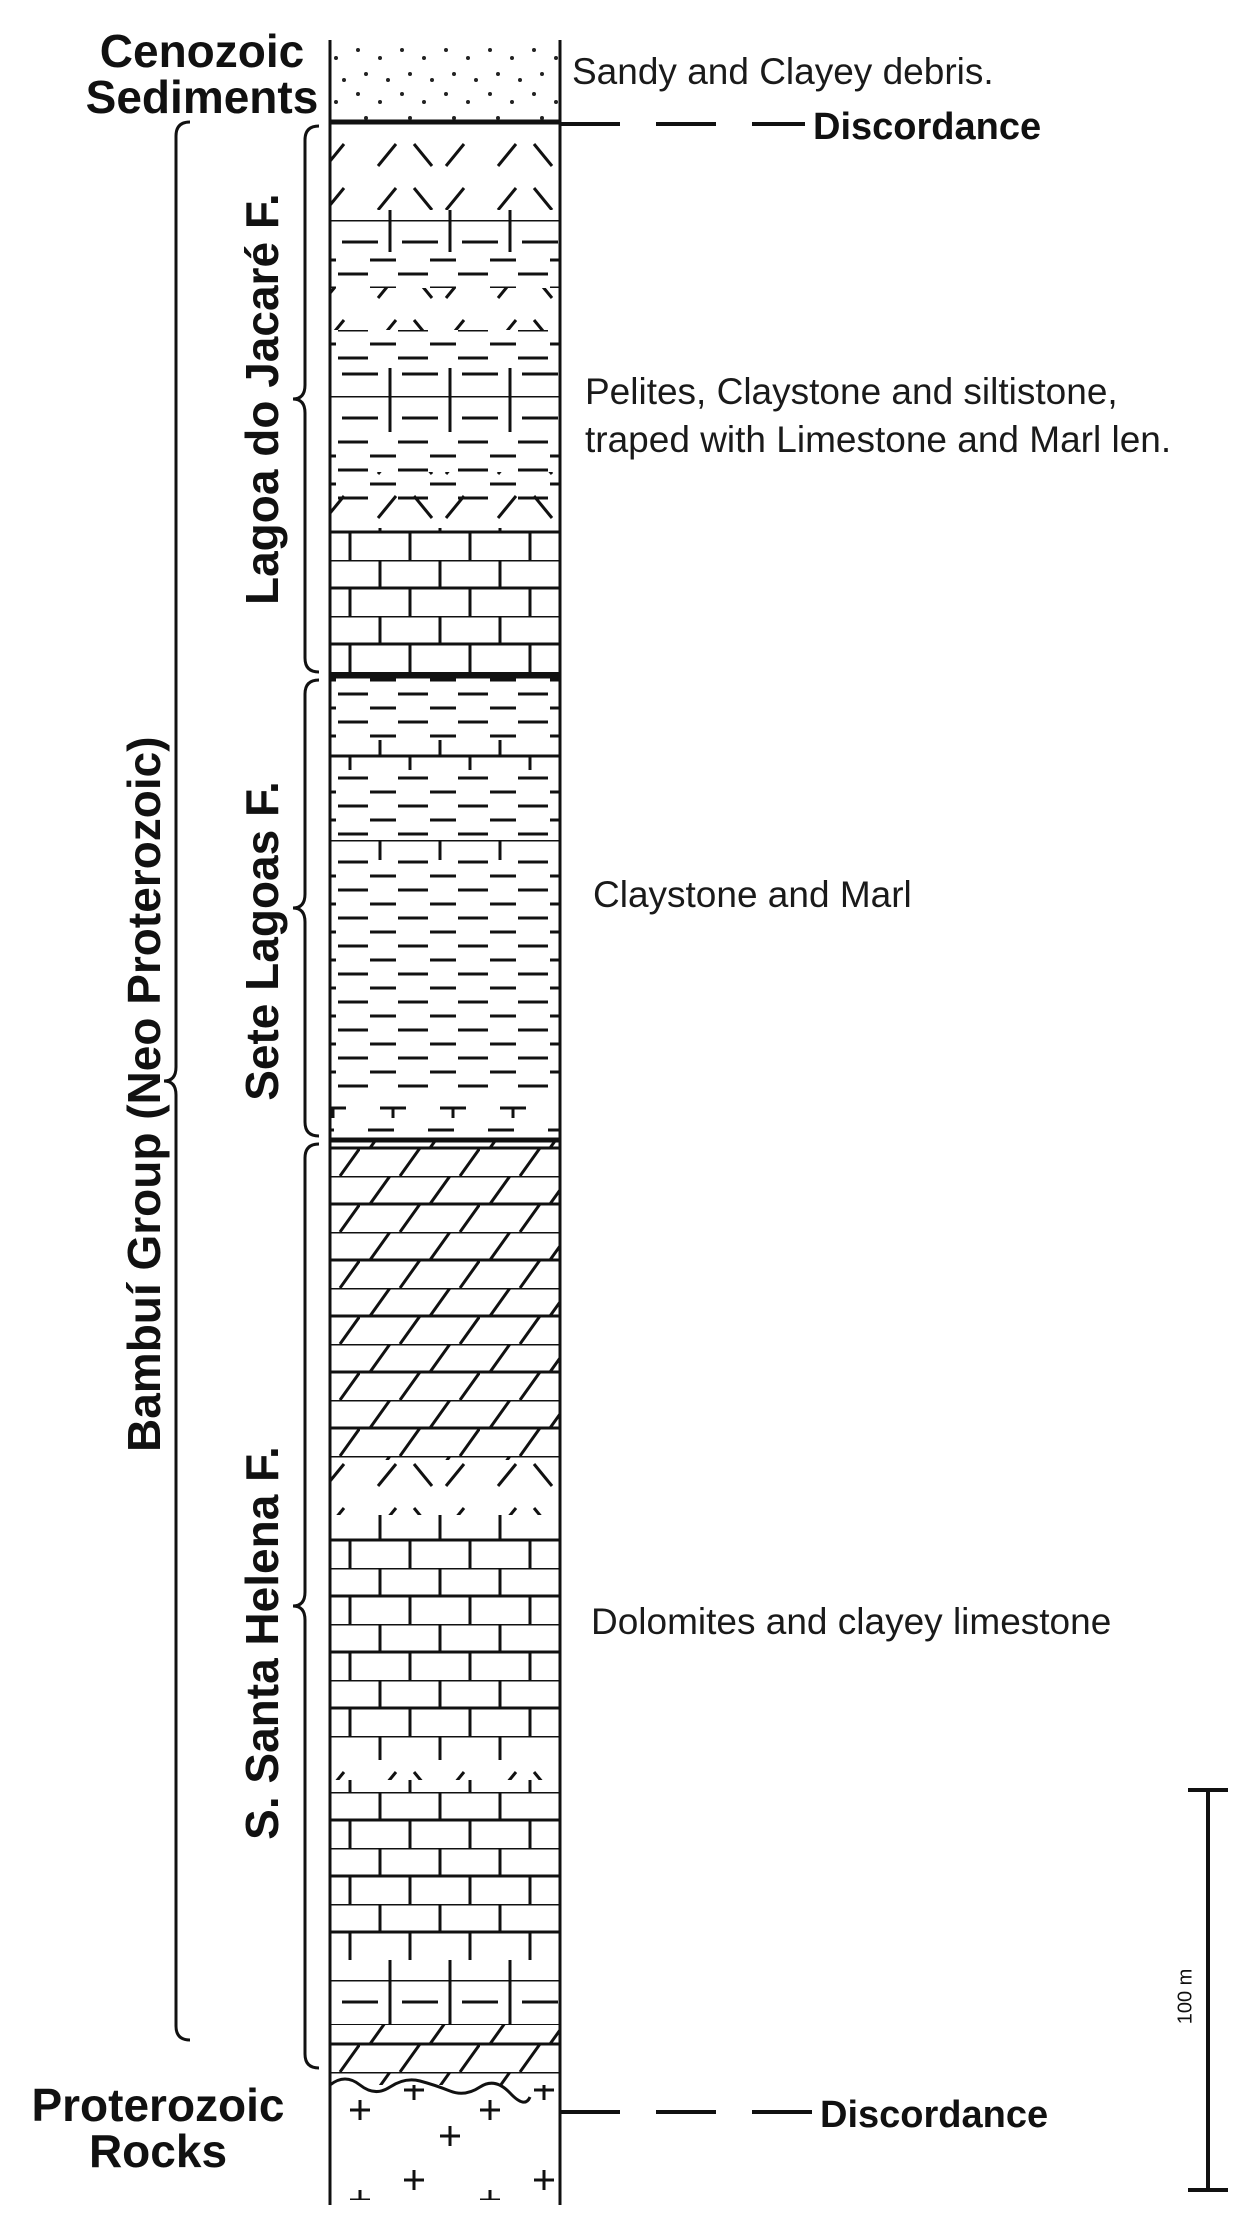 This screenshot has height=2230, width=1259. I want to click on santa-brace, so click(306, 1606).